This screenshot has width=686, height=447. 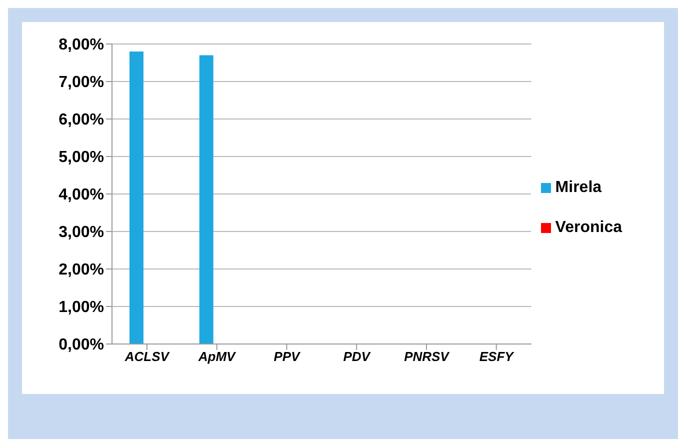 What do you see at coordinates (427, 356) in the screenshot?
I see `x-tick-label: PNRSV` at bounding box center [427, 356].